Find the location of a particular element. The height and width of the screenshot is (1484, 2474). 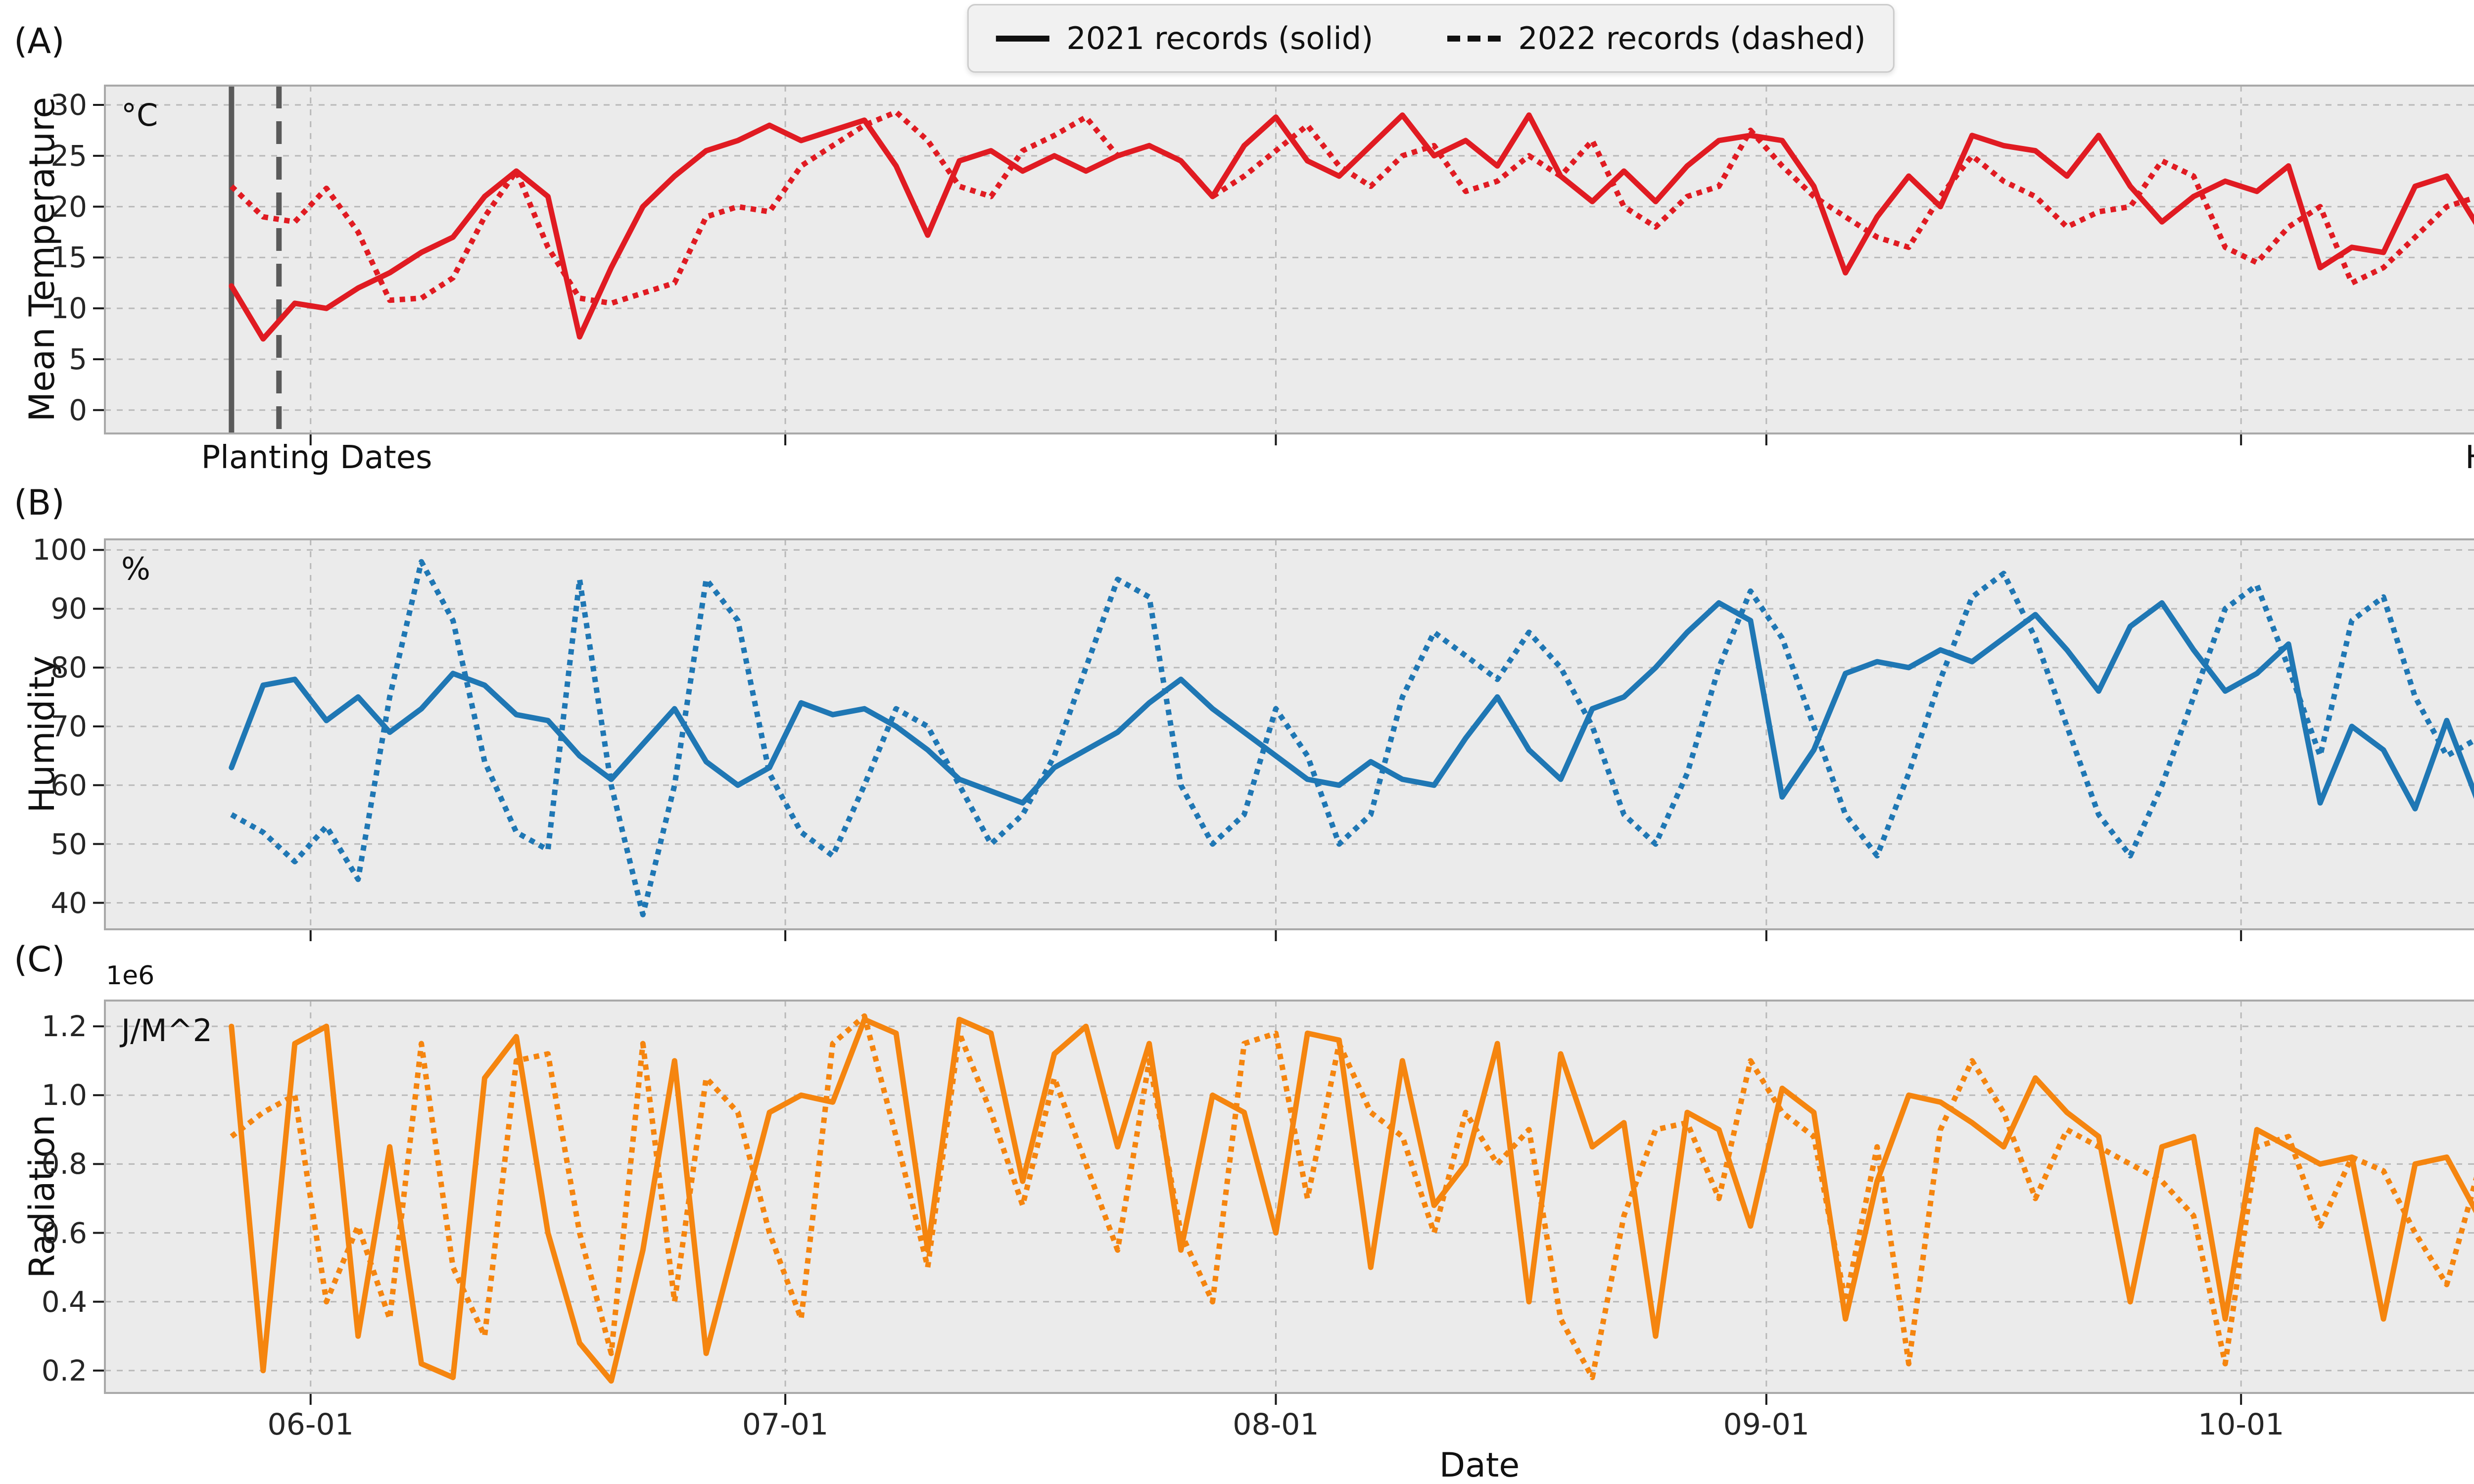

y-tick-label: 0.6 is located at coordinates (64, 1233).